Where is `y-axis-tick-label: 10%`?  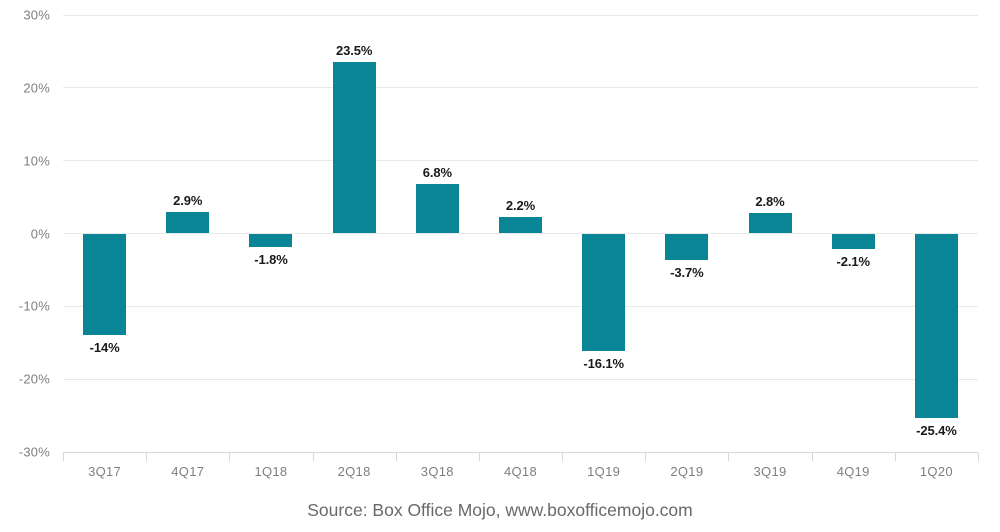 y-axis-tick-label: 10% is located at coordinates (36, 161).